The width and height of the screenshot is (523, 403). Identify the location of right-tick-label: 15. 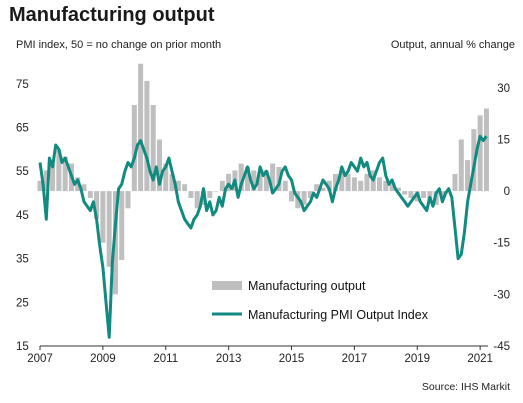
(503, 140).